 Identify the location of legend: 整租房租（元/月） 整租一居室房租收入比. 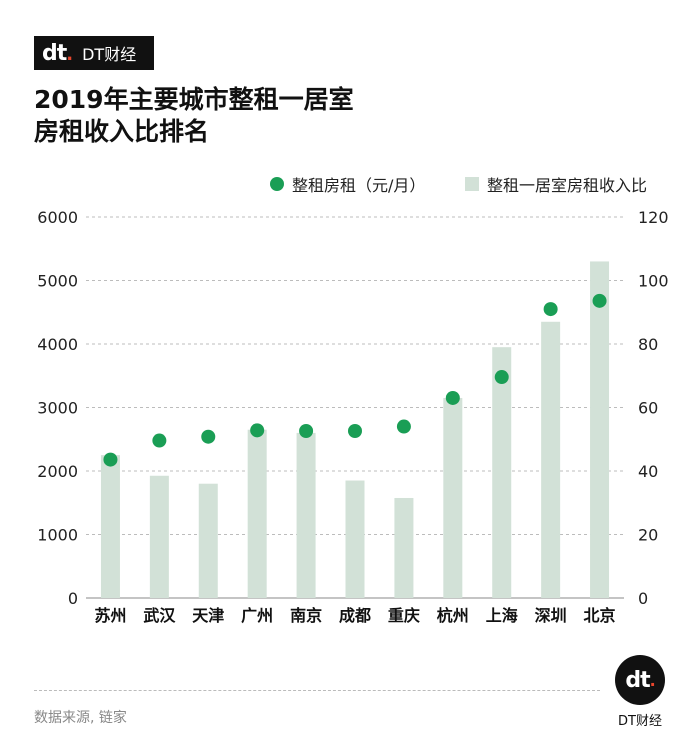
(350, 185).